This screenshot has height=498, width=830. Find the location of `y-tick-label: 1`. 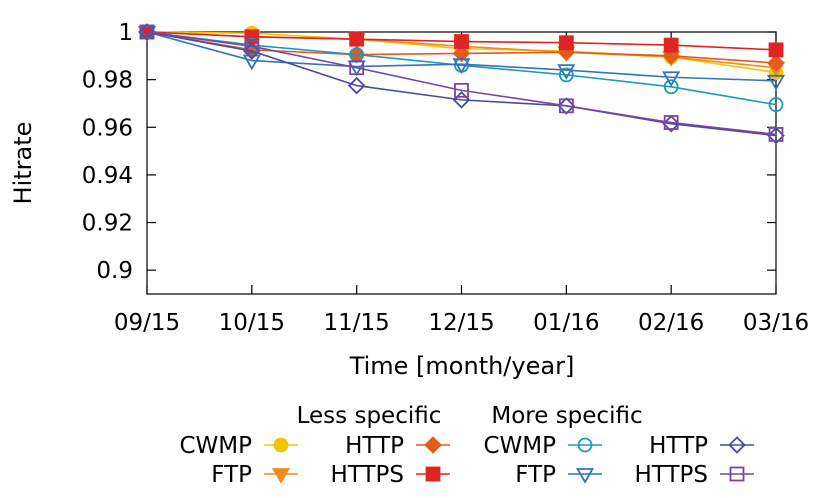

y-tick-label: 1 is located at coordinates (125, 33).